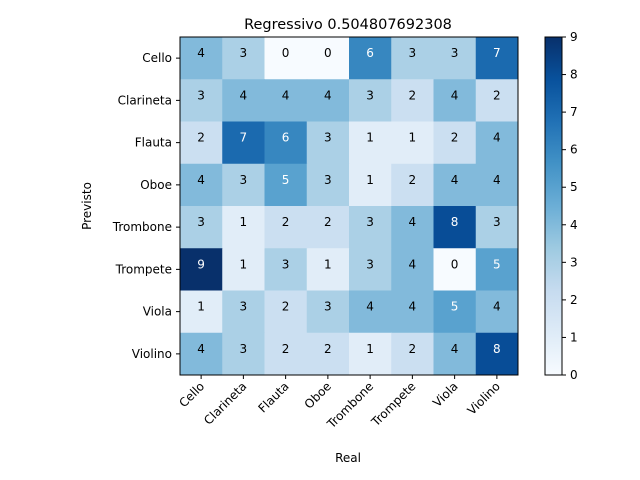  I want to click on chart-title: Regressivo 0.504807692308, so click(348, 25).